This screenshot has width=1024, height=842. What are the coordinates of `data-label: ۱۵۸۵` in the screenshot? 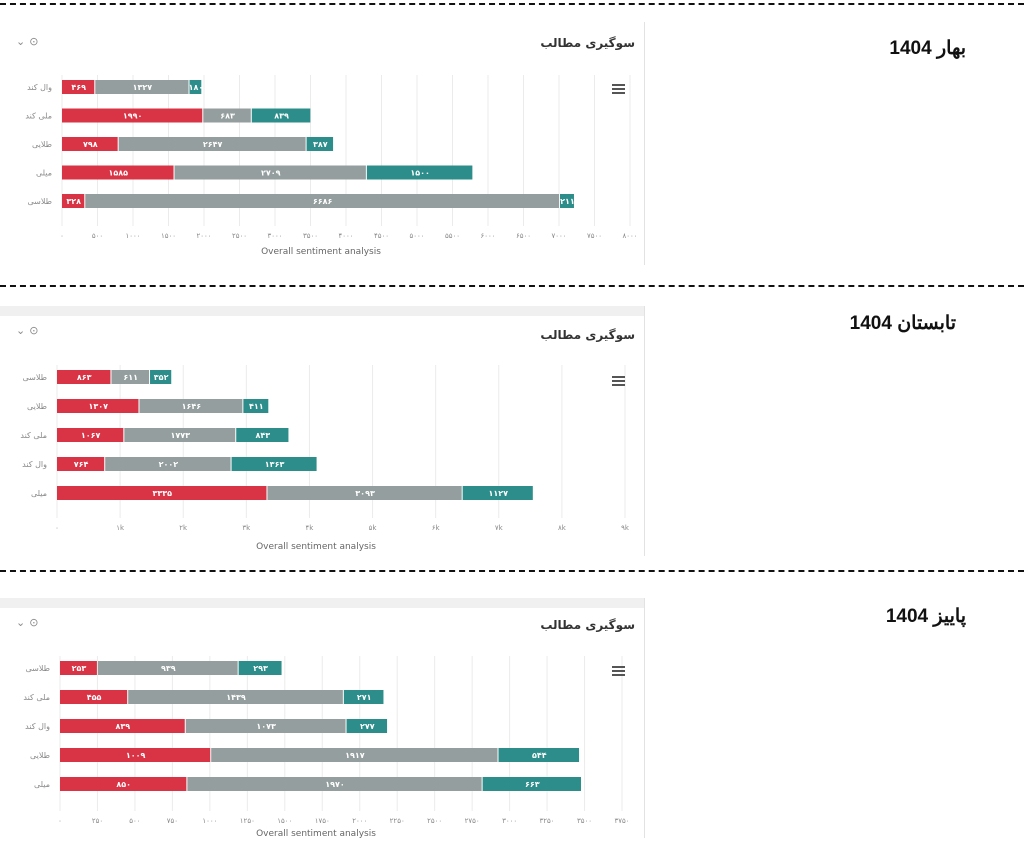 It's located at (119, 173).